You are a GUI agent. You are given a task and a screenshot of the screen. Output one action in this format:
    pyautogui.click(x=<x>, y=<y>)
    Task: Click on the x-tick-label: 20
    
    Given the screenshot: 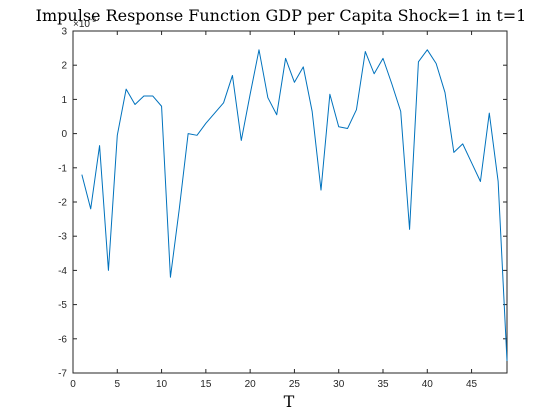 What is the action you would take?
    pyautogui.click(x=251, y=384)
    